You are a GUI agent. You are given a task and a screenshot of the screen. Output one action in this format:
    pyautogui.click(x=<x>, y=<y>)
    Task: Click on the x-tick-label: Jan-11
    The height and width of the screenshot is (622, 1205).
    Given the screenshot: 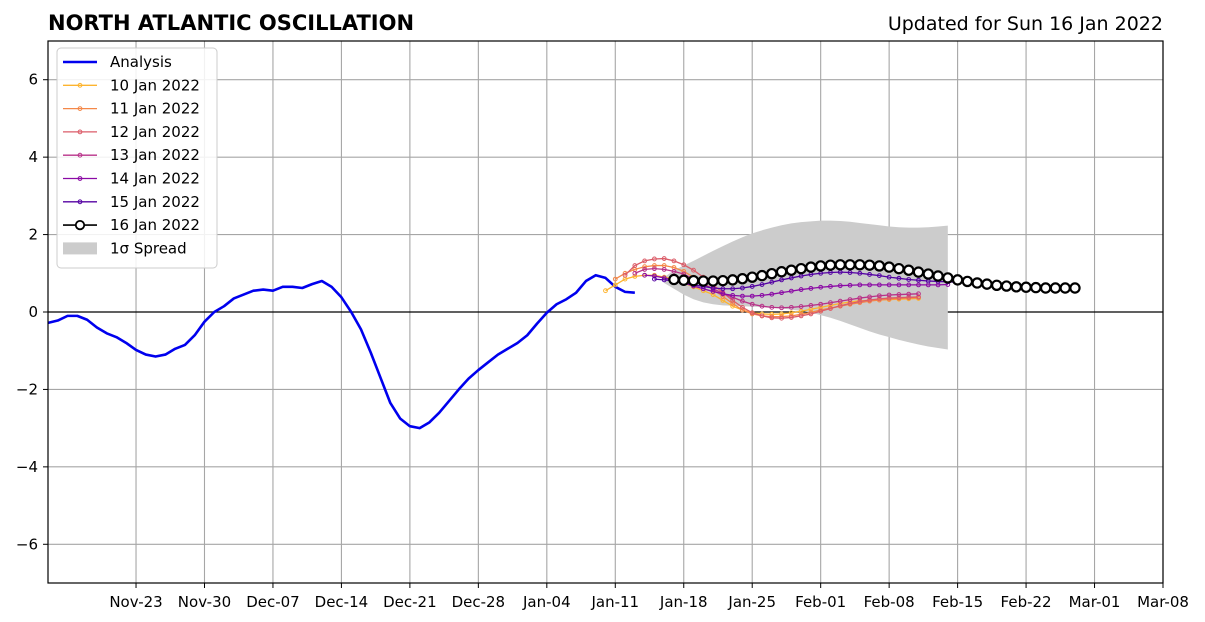 What is the action you would take?
    pyautogui.click(x=614, y=602)
    